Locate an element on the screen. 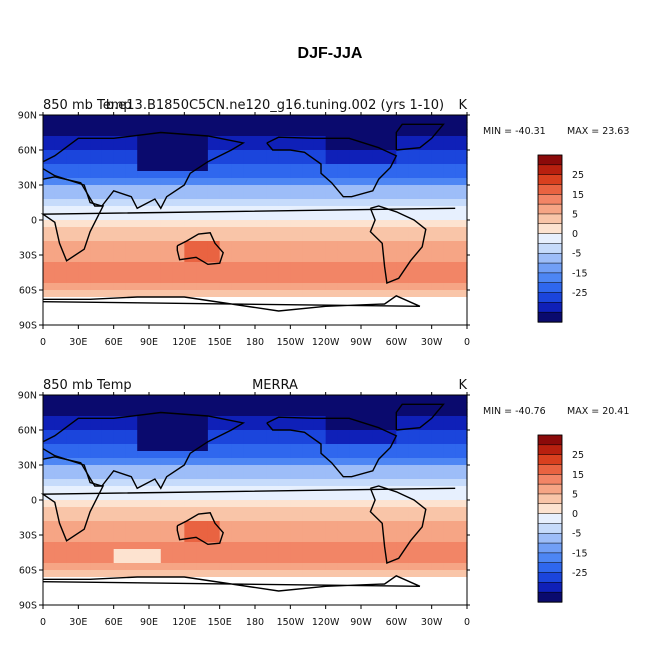 This screenshot has width=661, height=660. max-stat: MAX = 20.41 is located at coordinates (598, 411).